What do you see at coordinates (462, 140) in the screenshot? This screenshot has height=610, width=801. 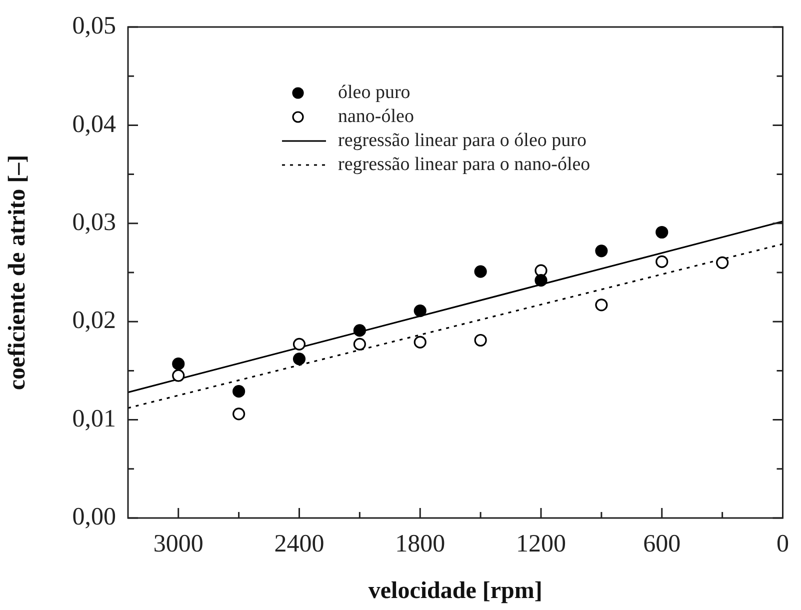 I see `legend-label: regressão linear para o óleo puro` at bounding box center [462, 140].